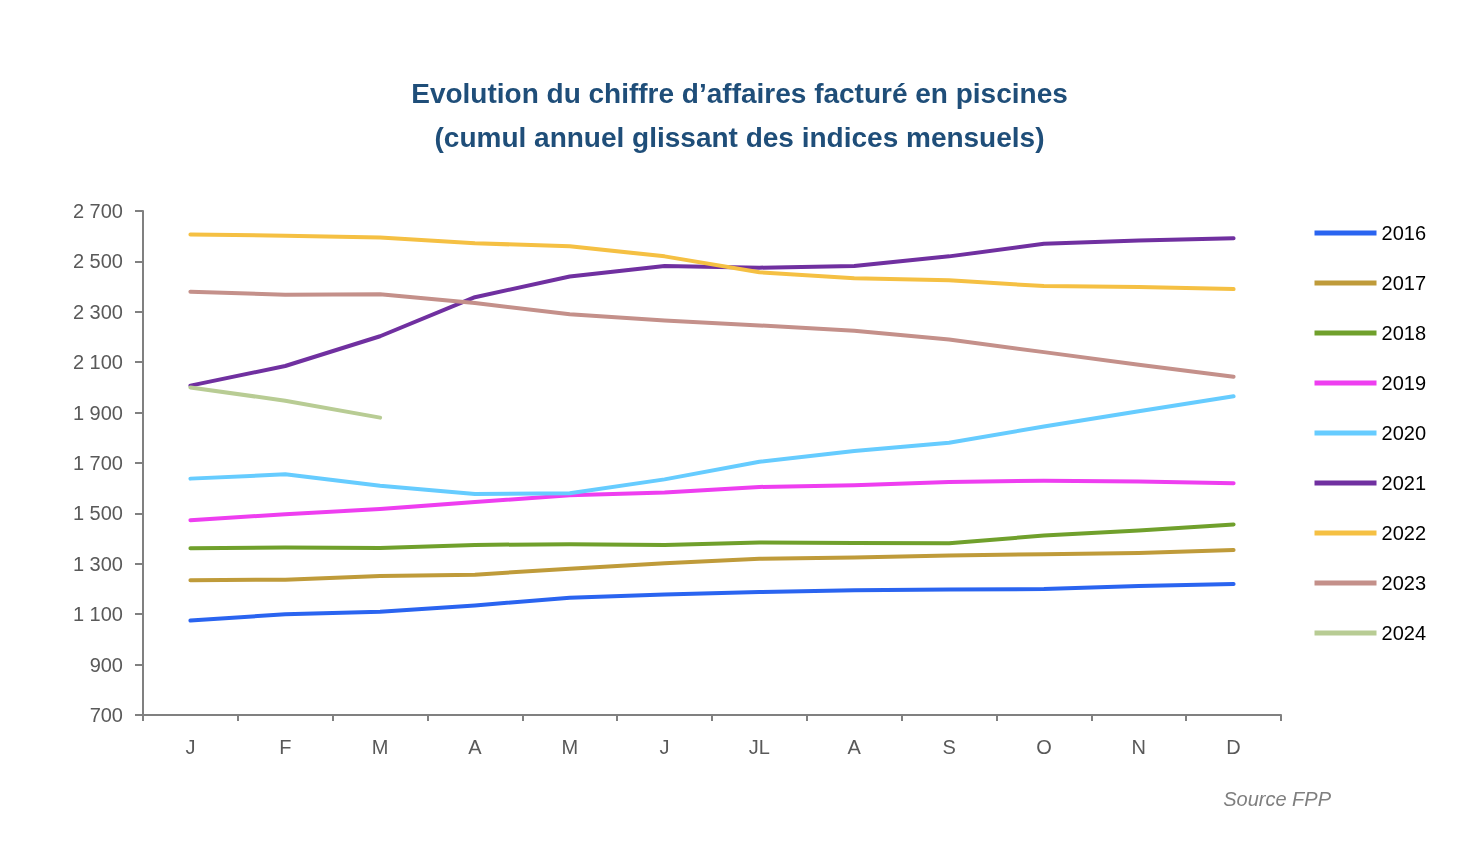 The width and height of the screenshot is (1479, 862). What do you see at coordinates (1404, 433) in the screenshot?
I see `legend-label: 2020` at bounding box center [1404, 433].